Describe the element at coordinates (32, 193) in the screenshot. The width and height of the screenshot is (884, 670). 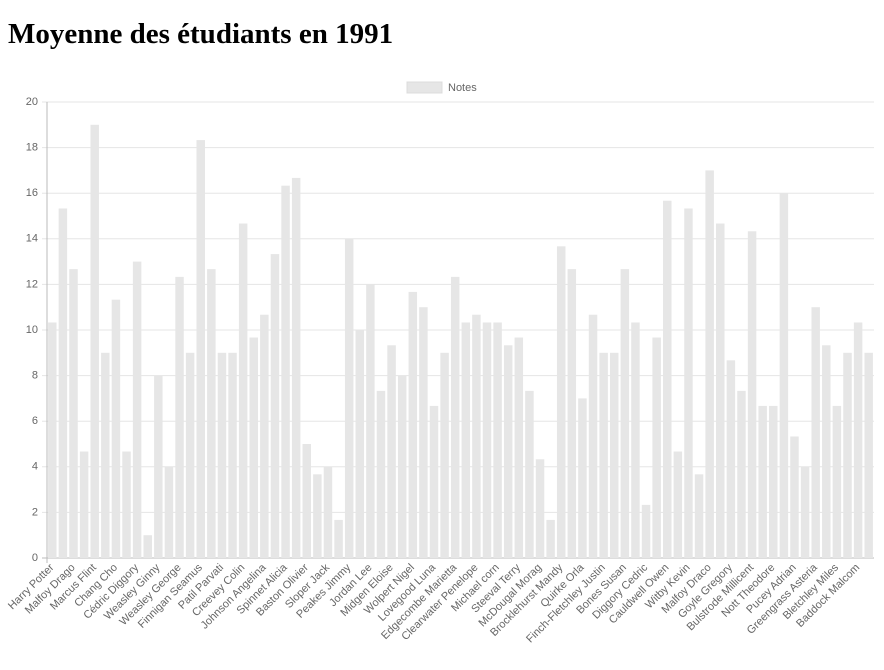
I see `y-tick-label: 16` at that location.